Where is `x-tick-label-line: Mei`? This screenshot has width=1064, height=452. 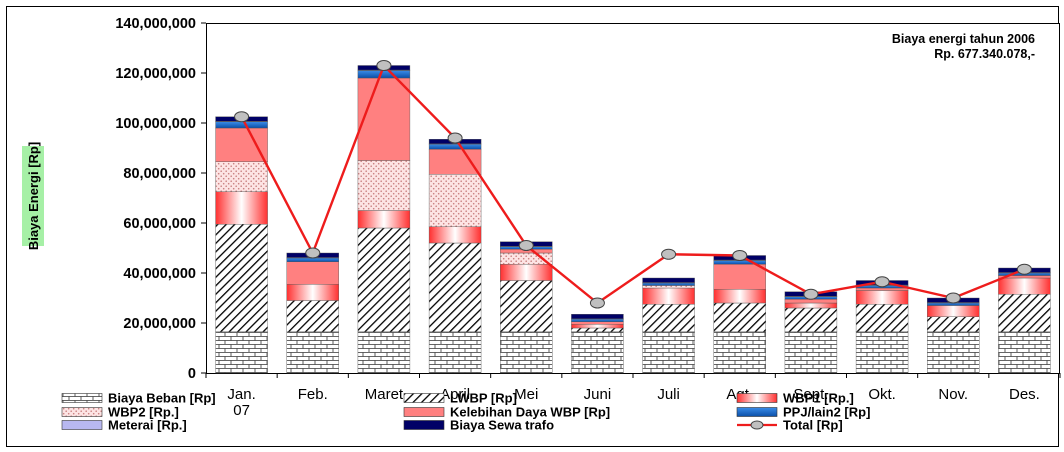
x-tick-label-line: Mei is located at coordinates (526, 394).